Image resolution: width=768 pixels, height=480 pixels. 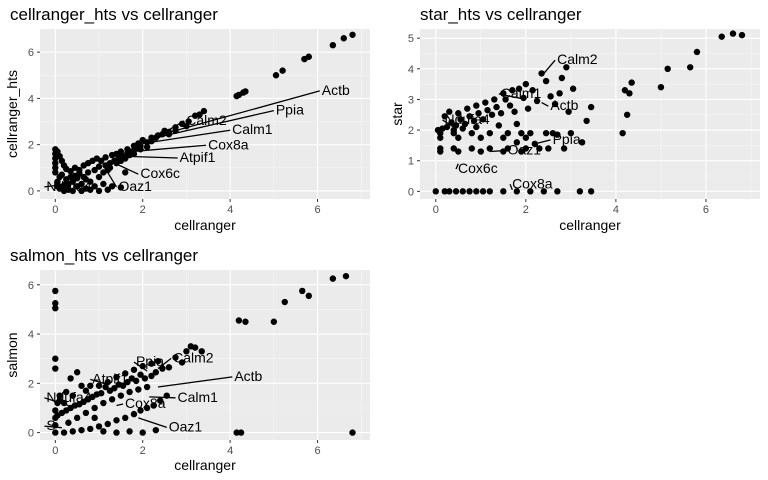 I want to click on x-tick-label: 2, so click(x=526, y=210).